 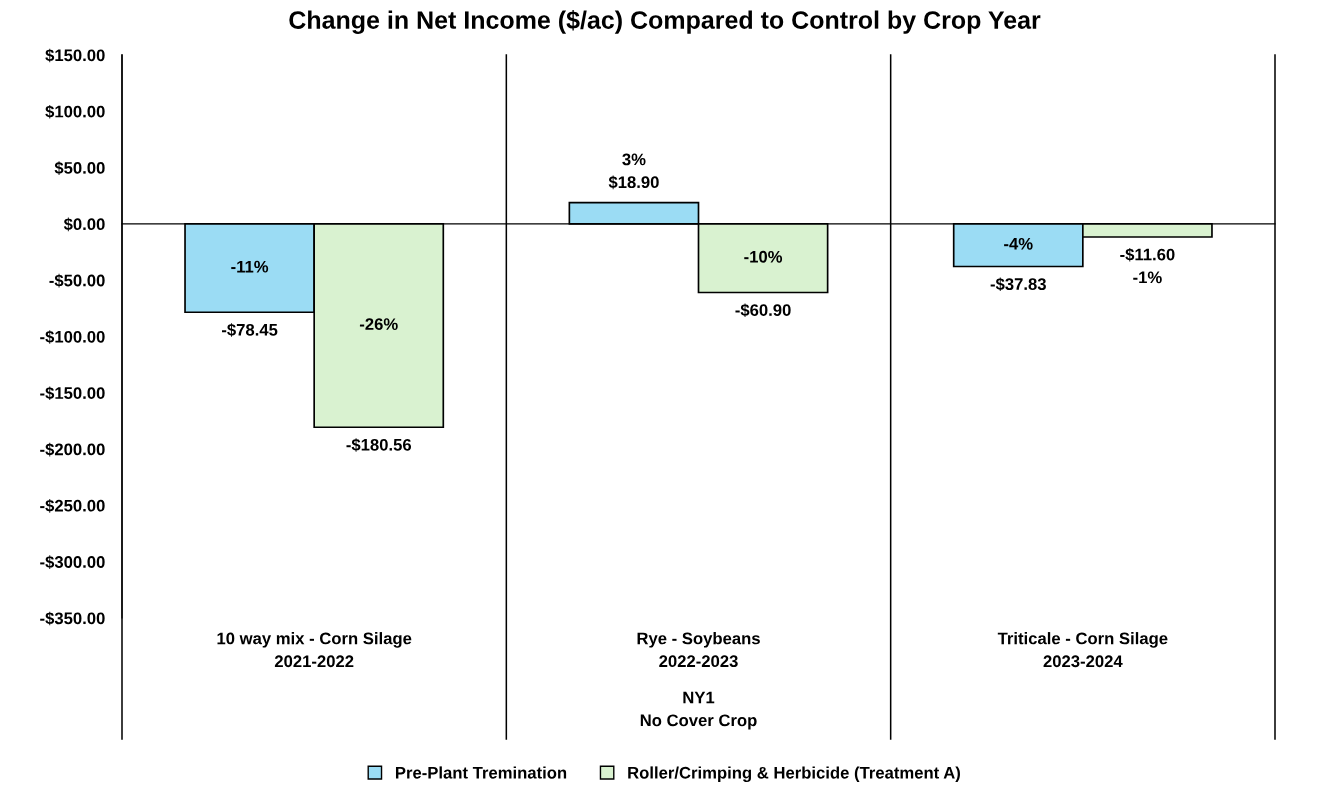 I want to click on y-tick-label: -$350.00, so click(x=72, y=618).